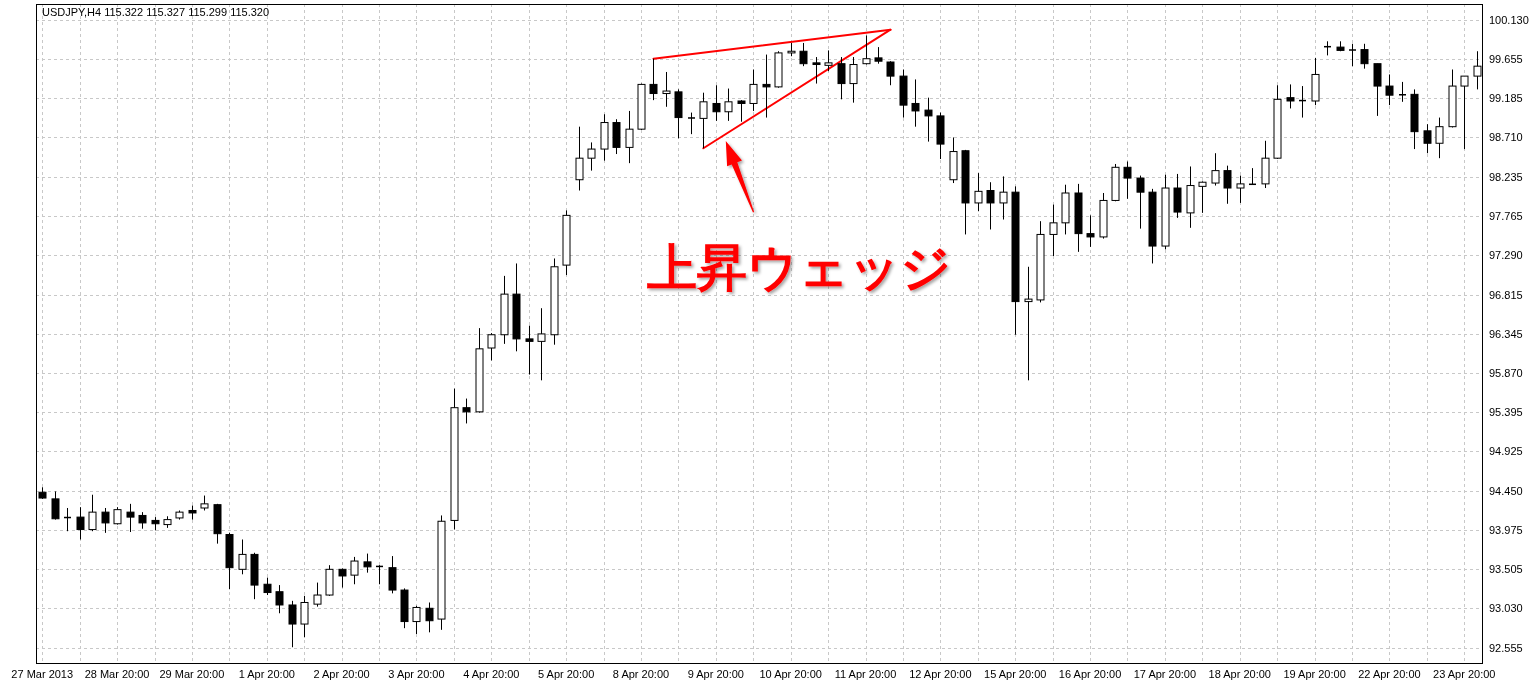  Describe the element at coordinates (1506, 412) in the screenshot. I see `y-tick-label: 95.395` at that location.